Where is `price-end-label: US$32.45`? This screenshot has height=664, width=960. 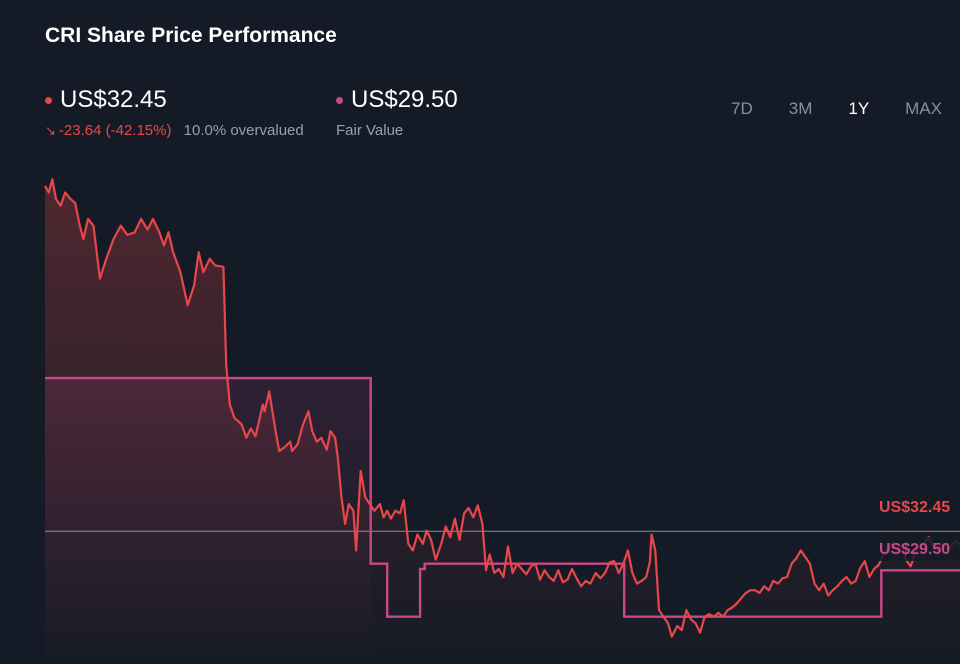 price-end-label: US$32.45 is located at coordinates (914, 507).